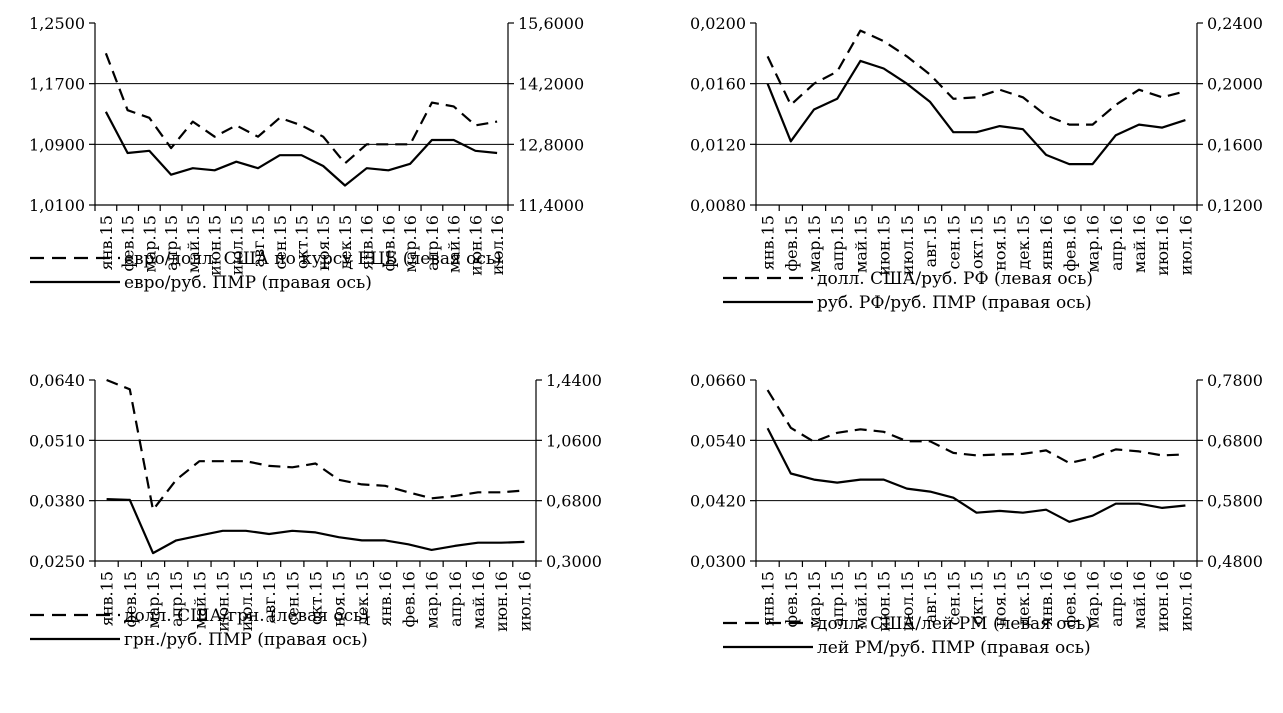 The height and width of the screenshot is (713, 1283). I want to click on right-axis-tick-label: 15,6000, so click(551, 23).